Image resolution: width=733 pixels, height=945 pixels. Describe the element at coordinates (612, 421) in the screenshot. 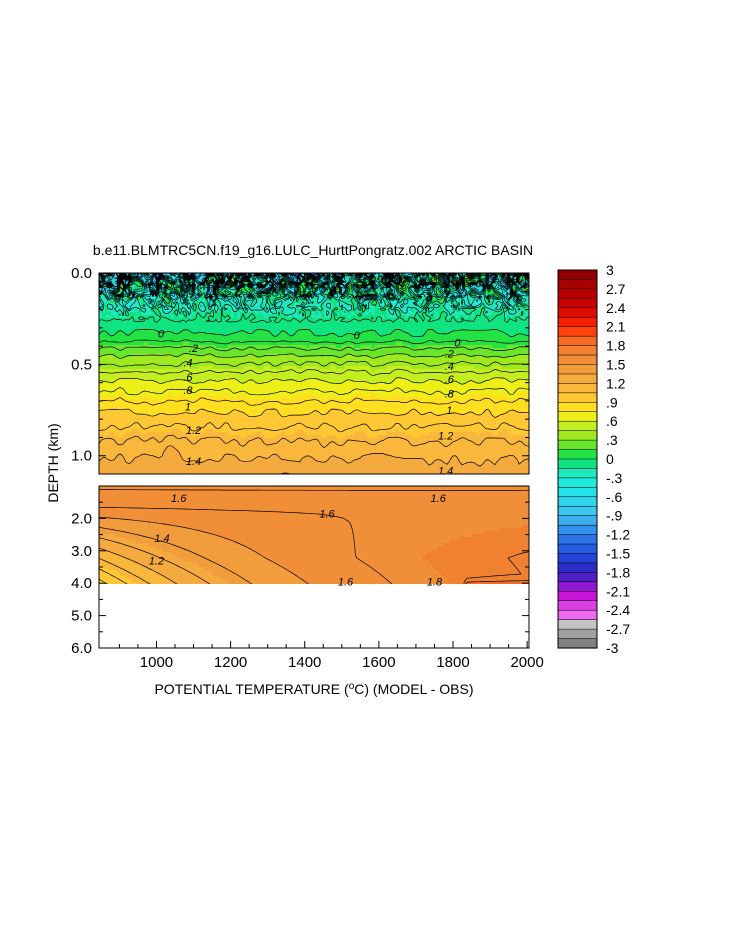

I see `colorbar-label: .6` at that location.